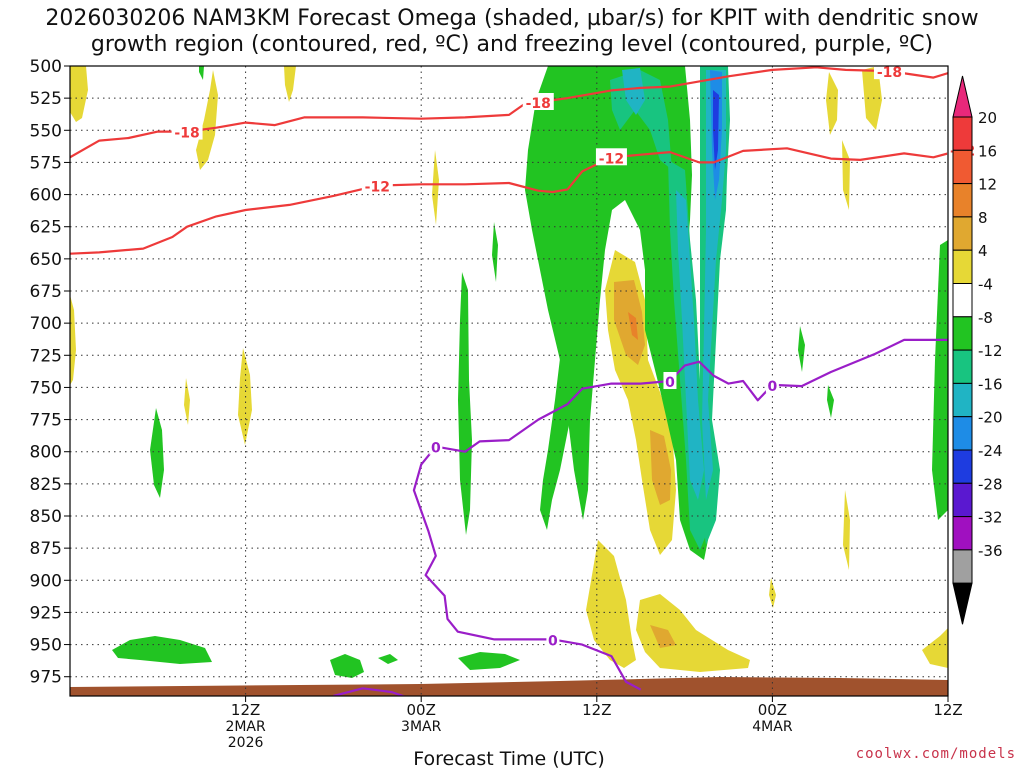  I want to click on colorbar-bottom-arrow, so click(962, 603).